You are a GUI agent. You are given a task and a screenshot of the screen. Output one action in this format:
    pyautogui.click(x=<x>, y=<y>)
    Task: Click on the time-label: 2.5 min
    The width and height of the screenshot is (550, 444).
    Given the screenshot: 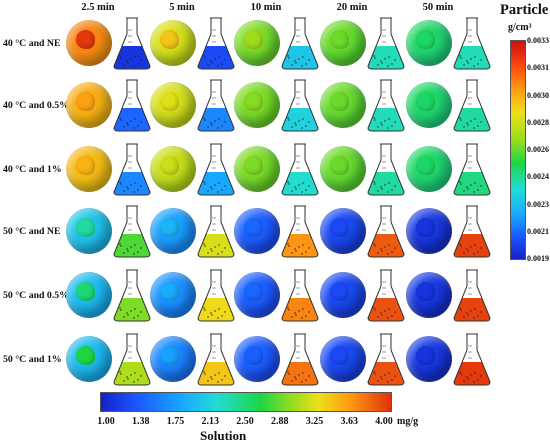 What is the action you would take?
    pyautogui.click(x=98, y=7)
    